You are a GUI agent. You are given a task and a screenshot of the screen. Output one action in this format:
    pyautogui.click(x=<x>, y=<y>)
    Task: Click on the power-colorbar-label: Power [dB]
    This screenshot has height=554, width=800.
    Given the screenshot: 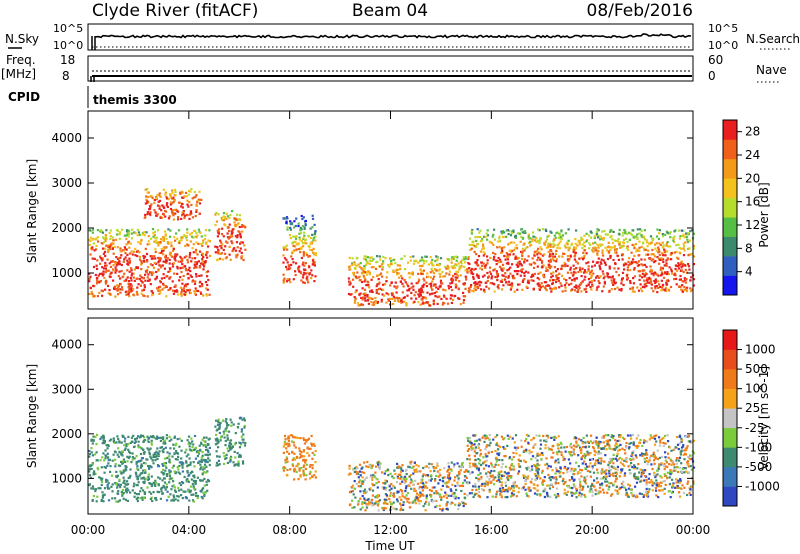 What is the action you would take?
    pyautogui.click(x=764, y=214)
    